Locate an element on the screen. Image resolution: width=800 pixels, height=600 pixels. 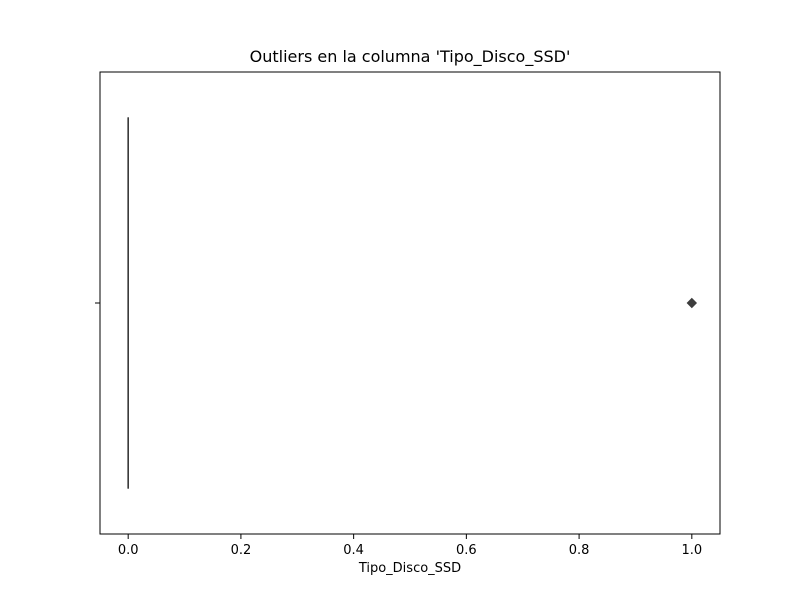
outlier-points is located at coordinates (692, 303).